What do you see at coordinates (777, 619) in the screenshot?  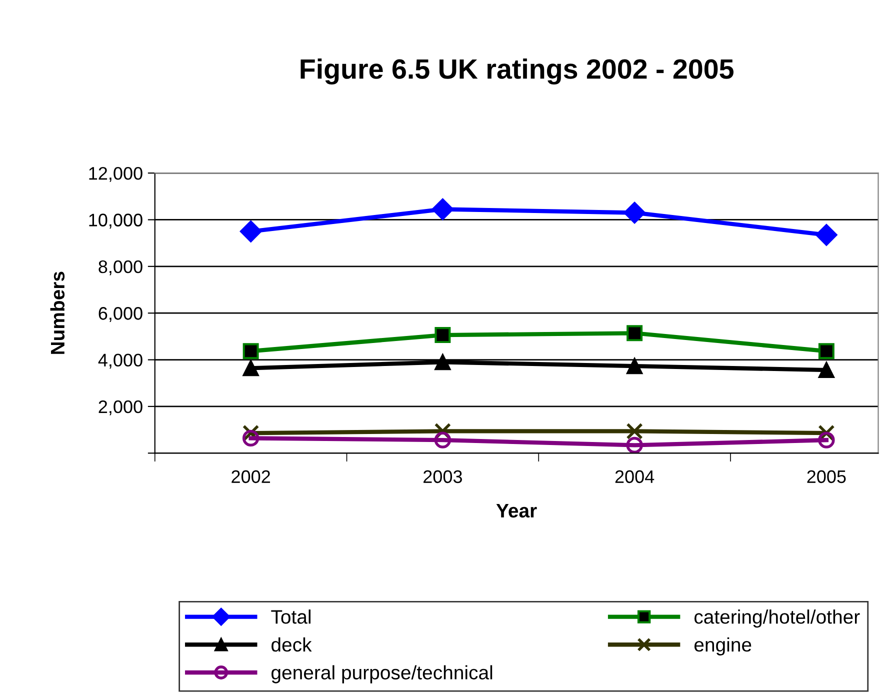 I see `legend-label: catering/hotel/other` at bounding box center [777, 619].